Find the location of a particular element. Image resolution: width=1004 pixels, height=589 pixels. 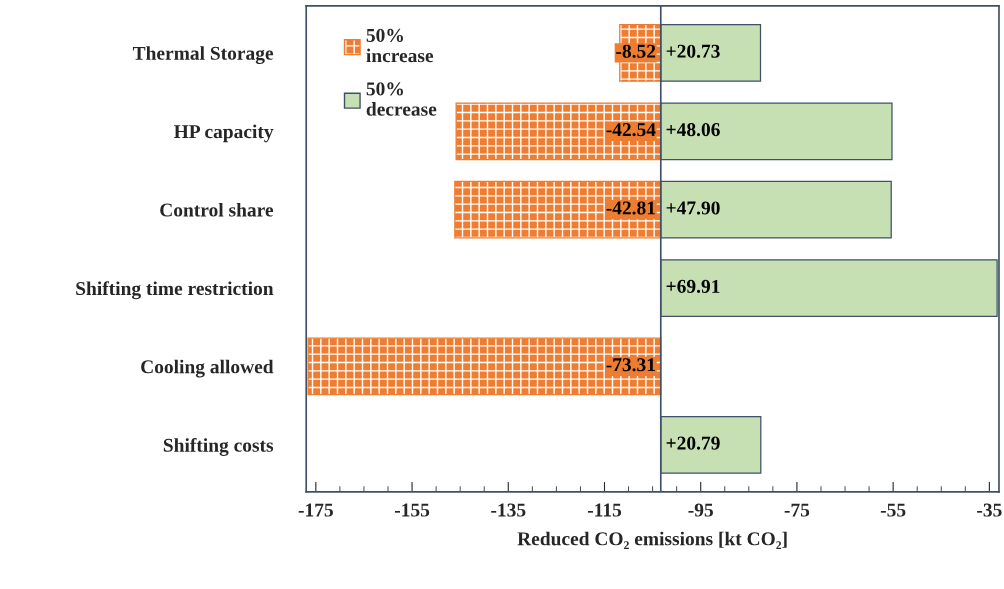

data-label: -42.81 is located at coordinates (630, 208).